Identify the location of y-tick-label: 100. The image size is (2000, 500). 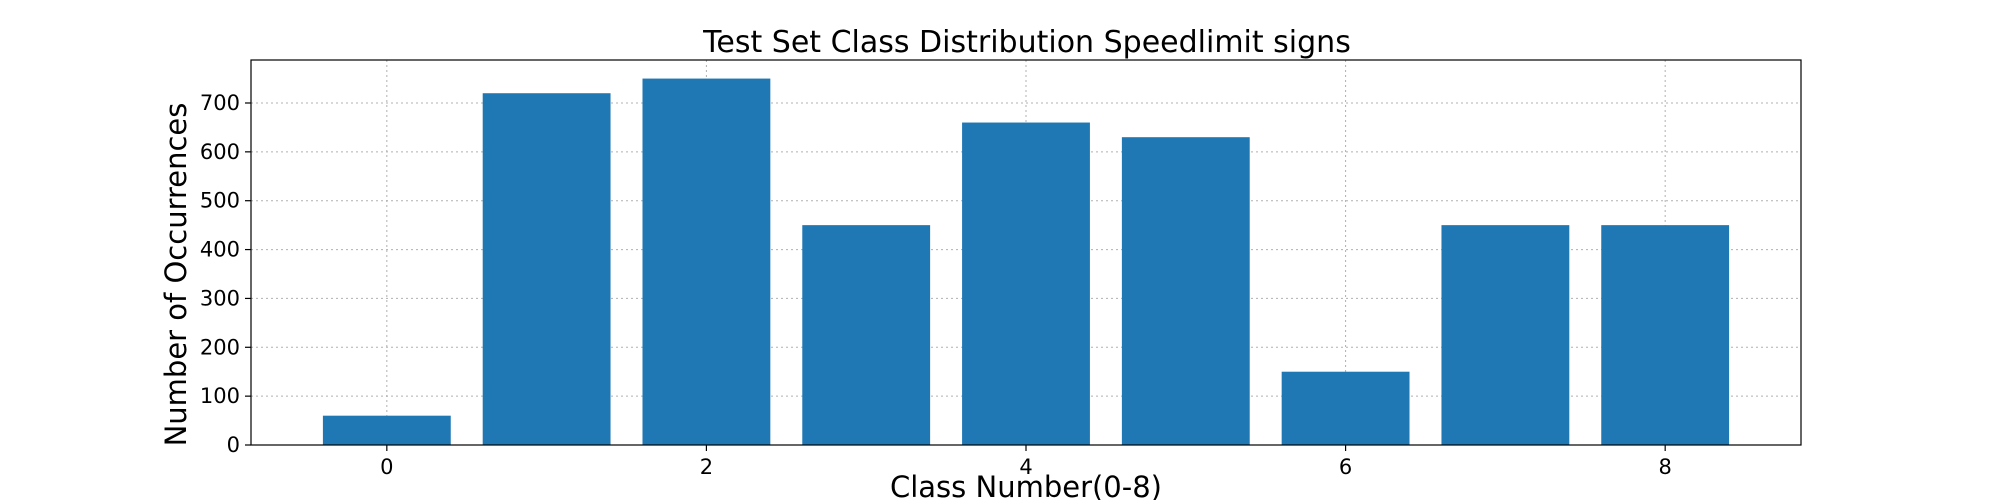
(220, 396).